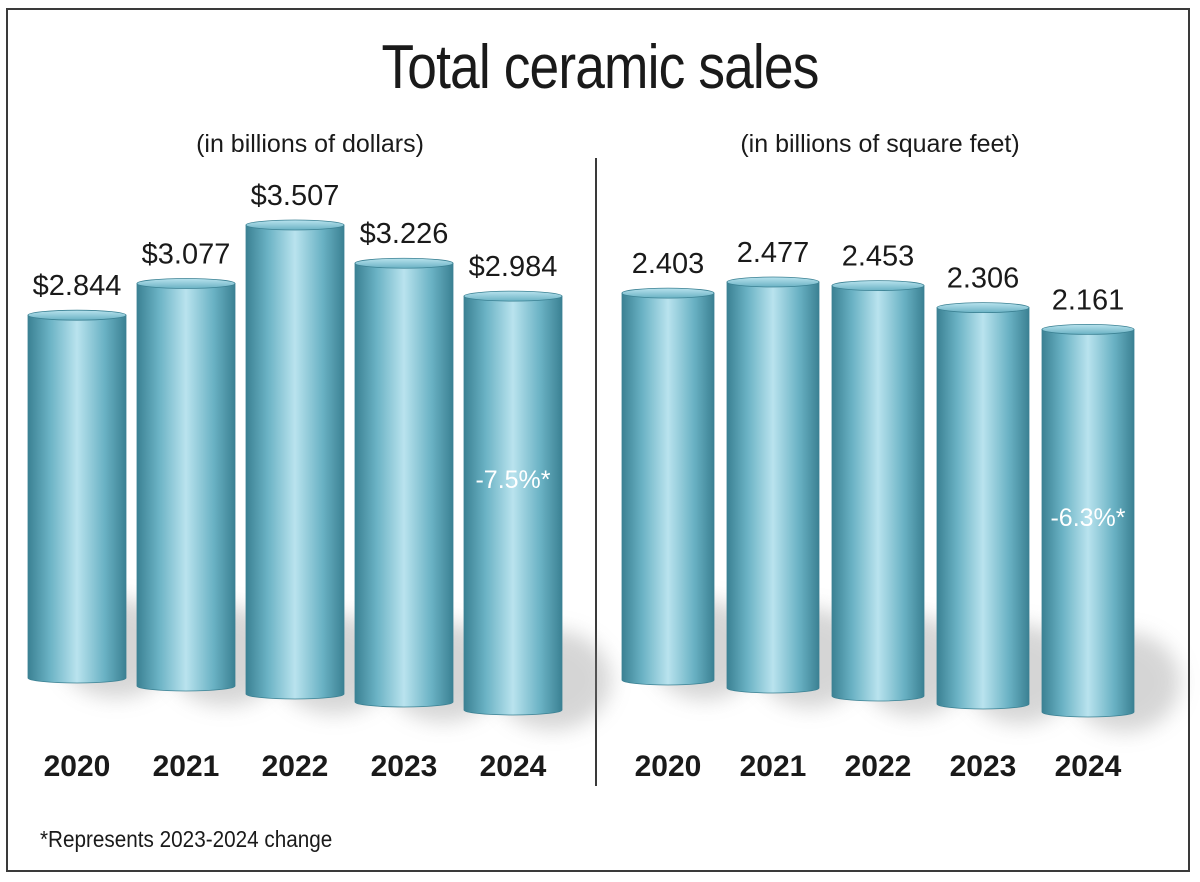 The image size is (1200, 882). Describe the element at coordinates (404, 234) in the screenshot. I see `value-label: $3.226` at that location.